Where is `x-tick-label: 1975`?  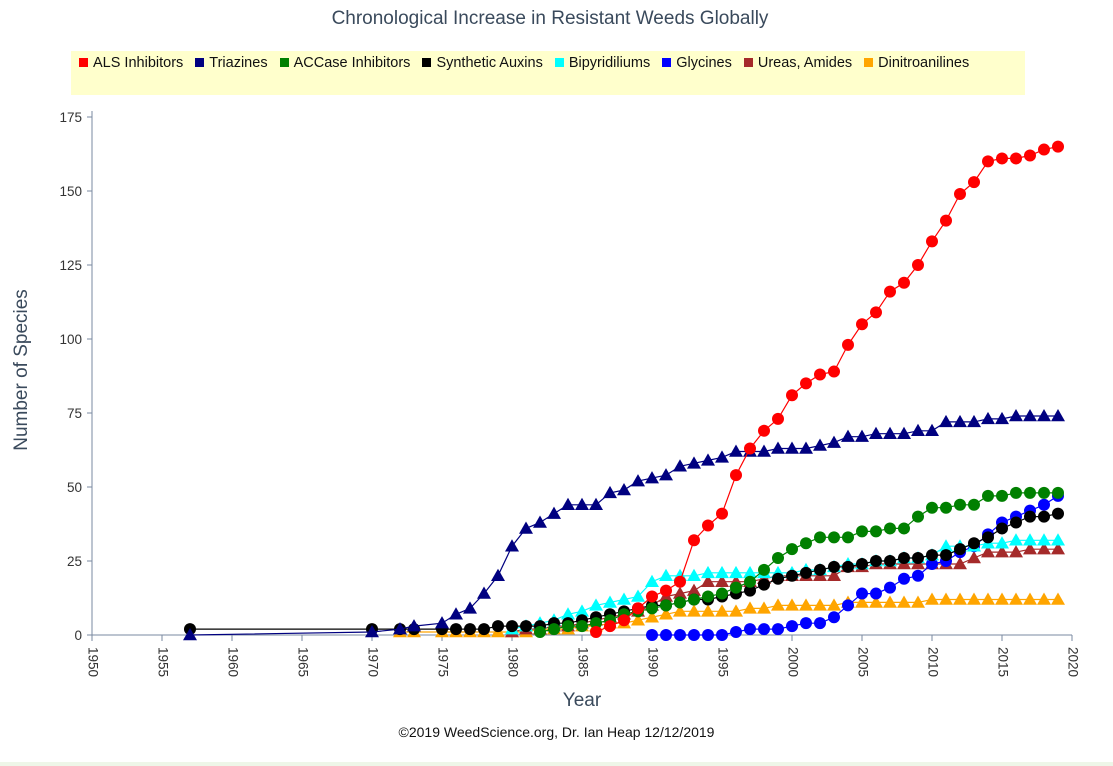
x-tick-label: 1975 is located at coordinates (442, 662).